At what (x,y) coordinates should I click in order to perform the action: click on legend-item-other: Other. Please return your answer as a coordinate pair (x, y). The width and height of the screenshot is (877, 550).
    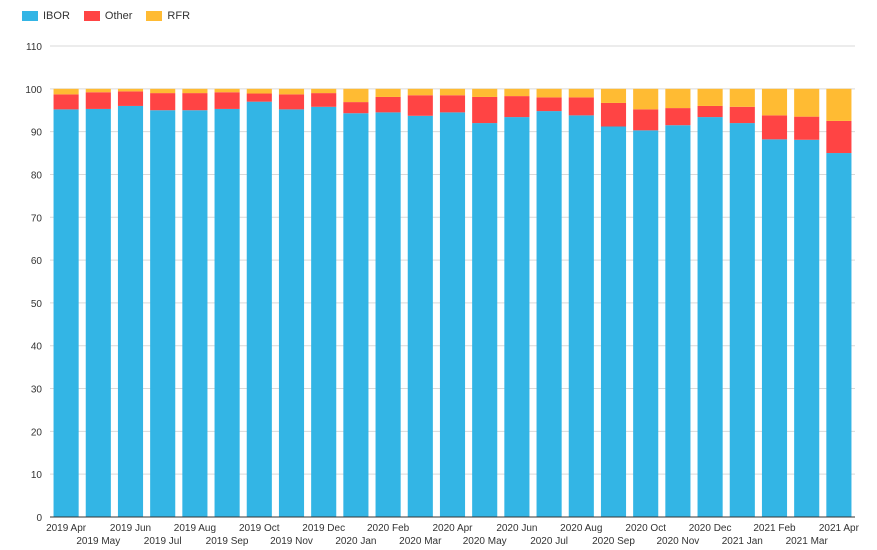
    Looking at the image, I should click on (108, 16).